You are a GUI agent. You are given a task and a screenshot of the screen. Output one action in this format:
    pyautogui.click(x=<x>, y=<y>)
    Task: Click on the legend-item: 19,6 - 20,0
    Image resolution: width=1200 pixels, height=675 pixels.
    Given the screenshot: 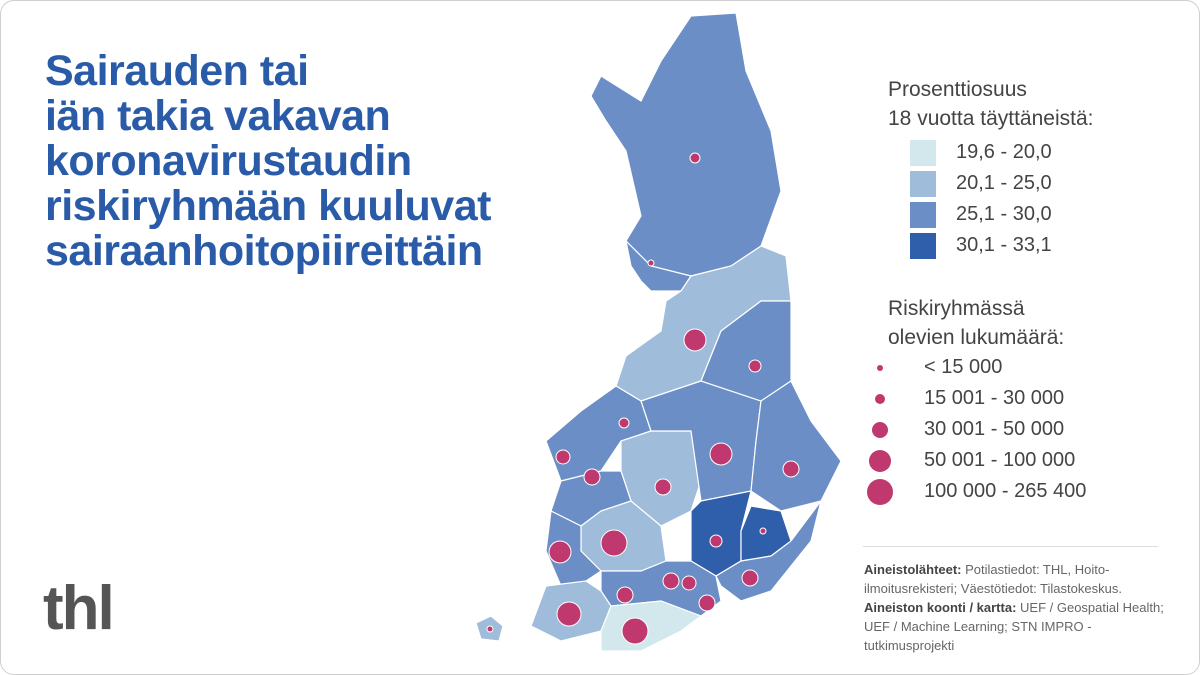 What is the action you would take?
    pyautogui.click(x=990, y=152)
    